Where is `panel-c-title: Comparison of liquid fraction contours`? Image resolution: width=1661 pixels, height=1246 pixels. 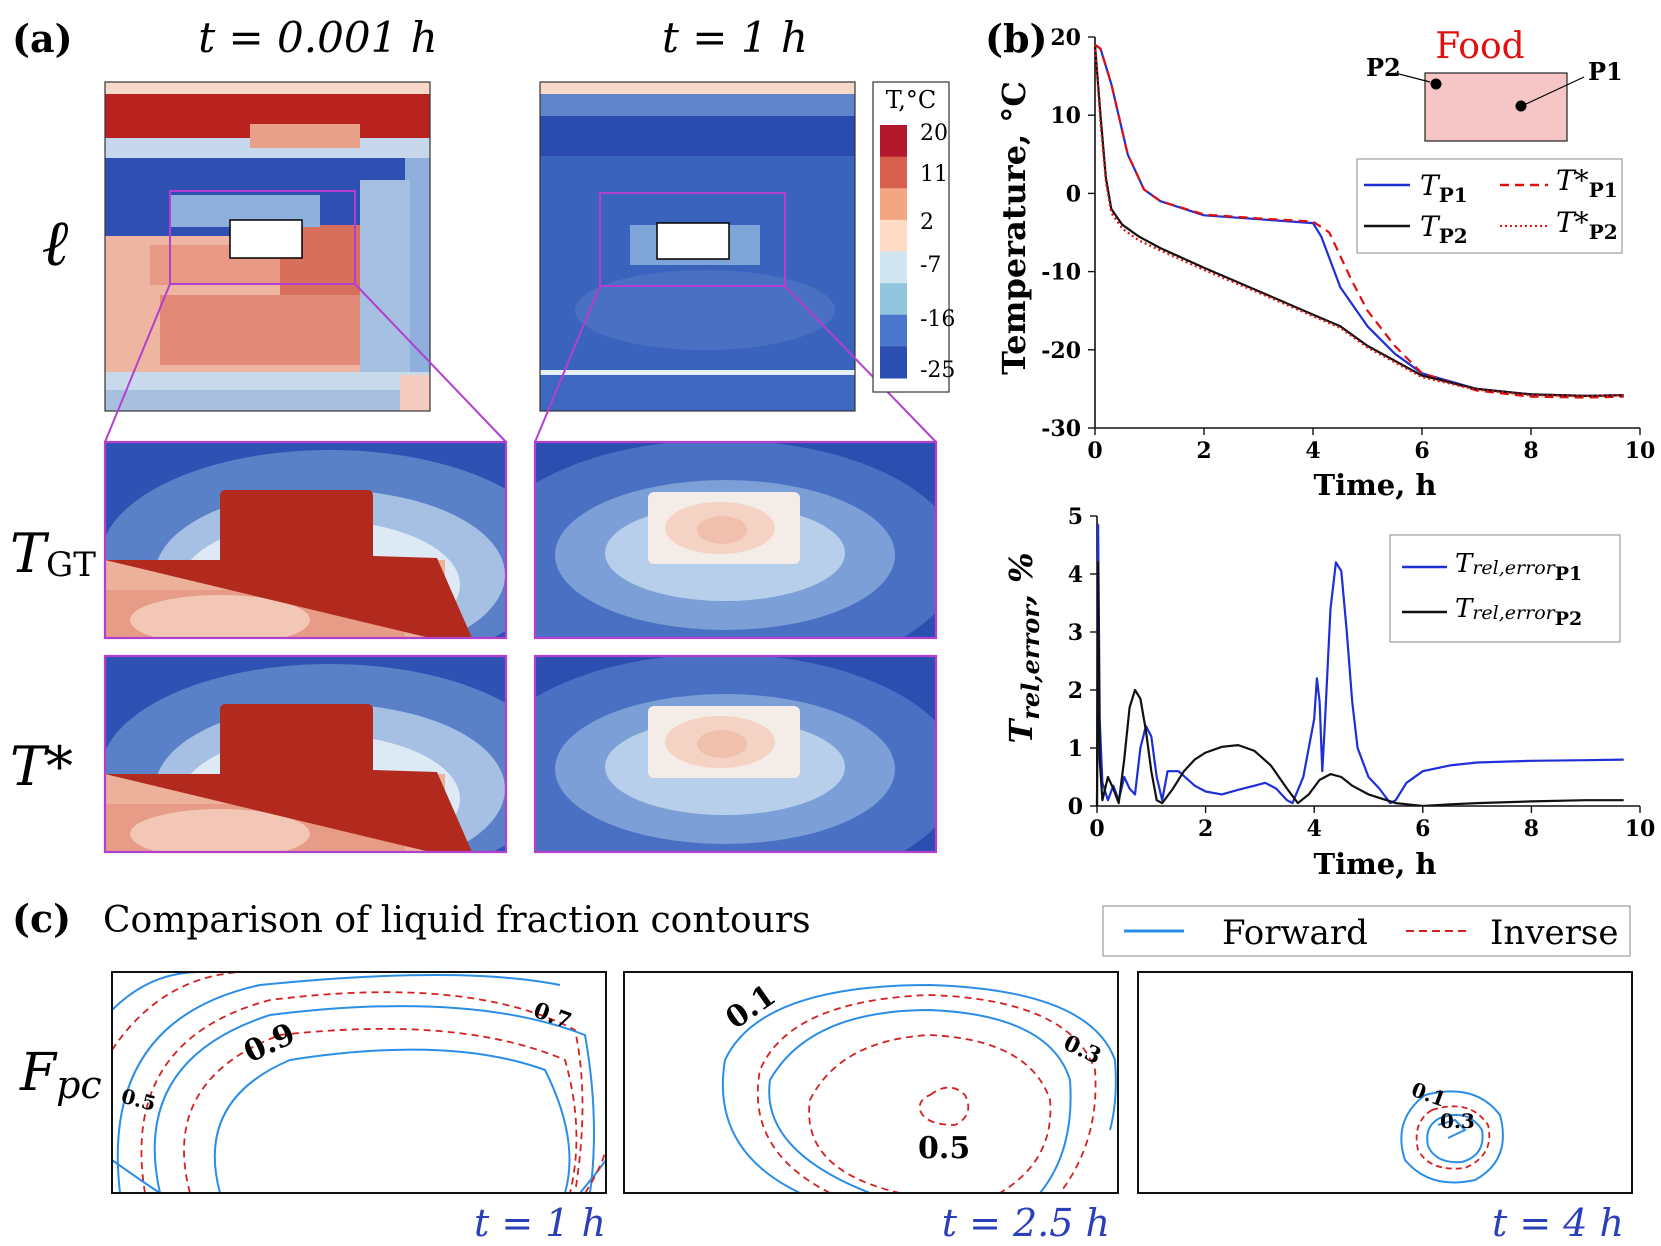
panel-c-title: Comparison of liquid fraction contours is located at coordinates (457, 920).